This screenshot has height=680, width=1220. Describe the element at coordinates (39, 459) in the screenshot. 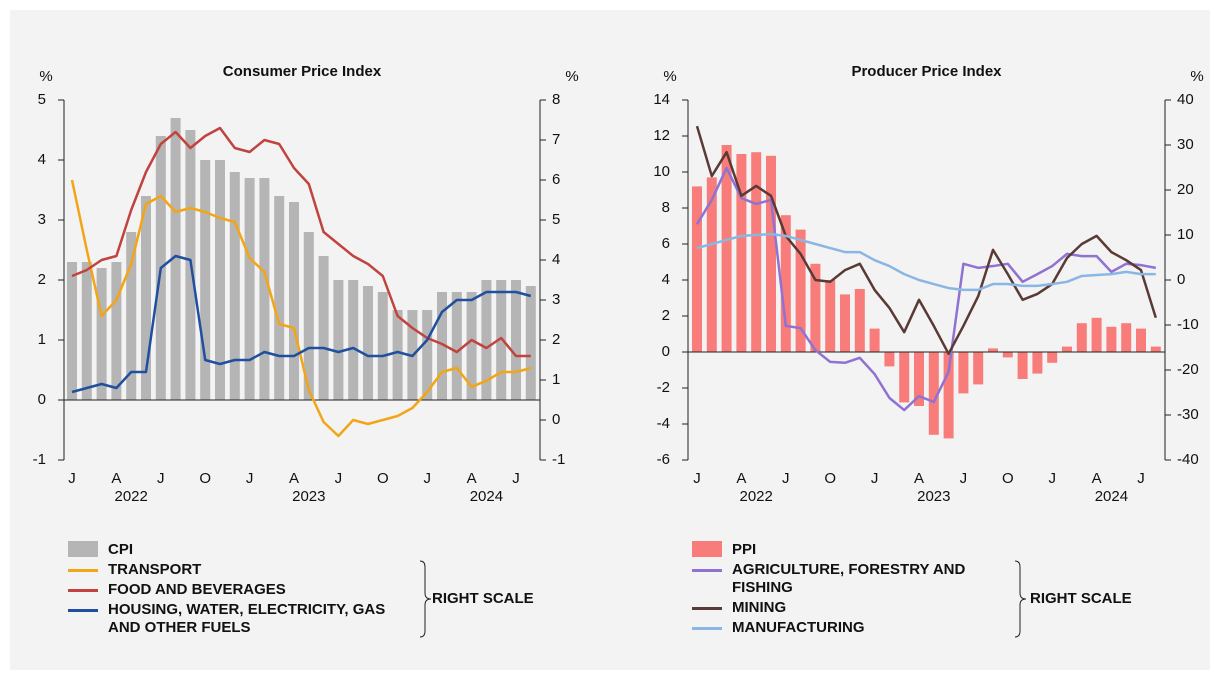

I see `y-tick-label: -1` at that location.